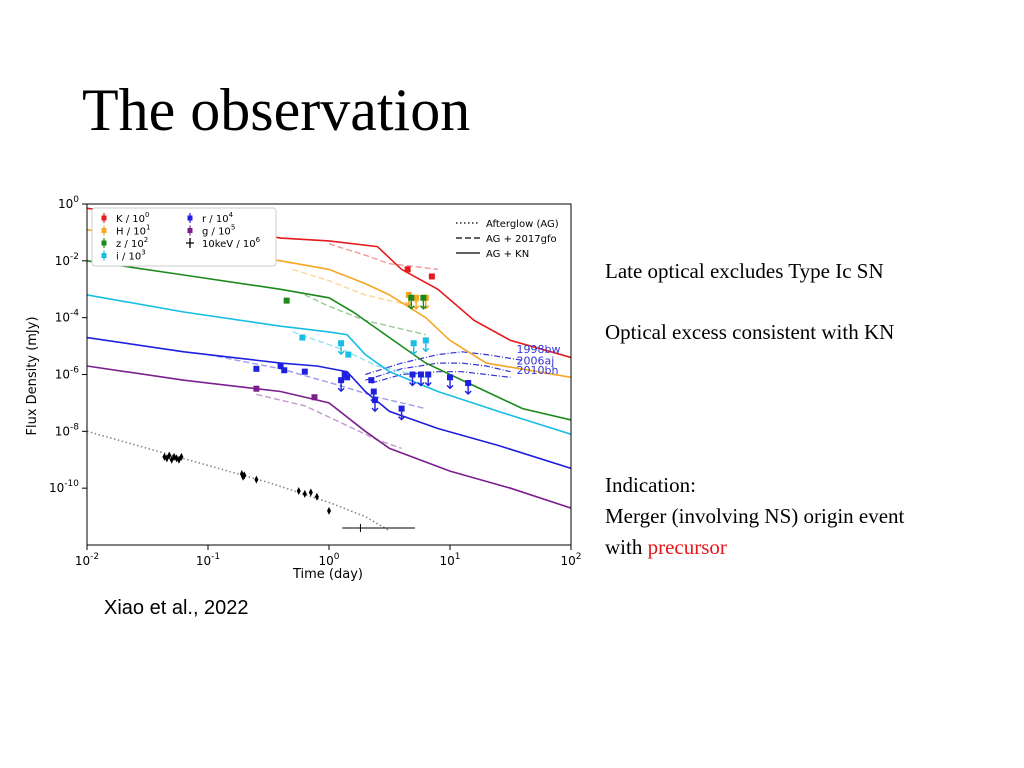 The width and height of the screenshot is (1024, 768). I want to click on legend-label-text: g / 10, so click(216, 232).